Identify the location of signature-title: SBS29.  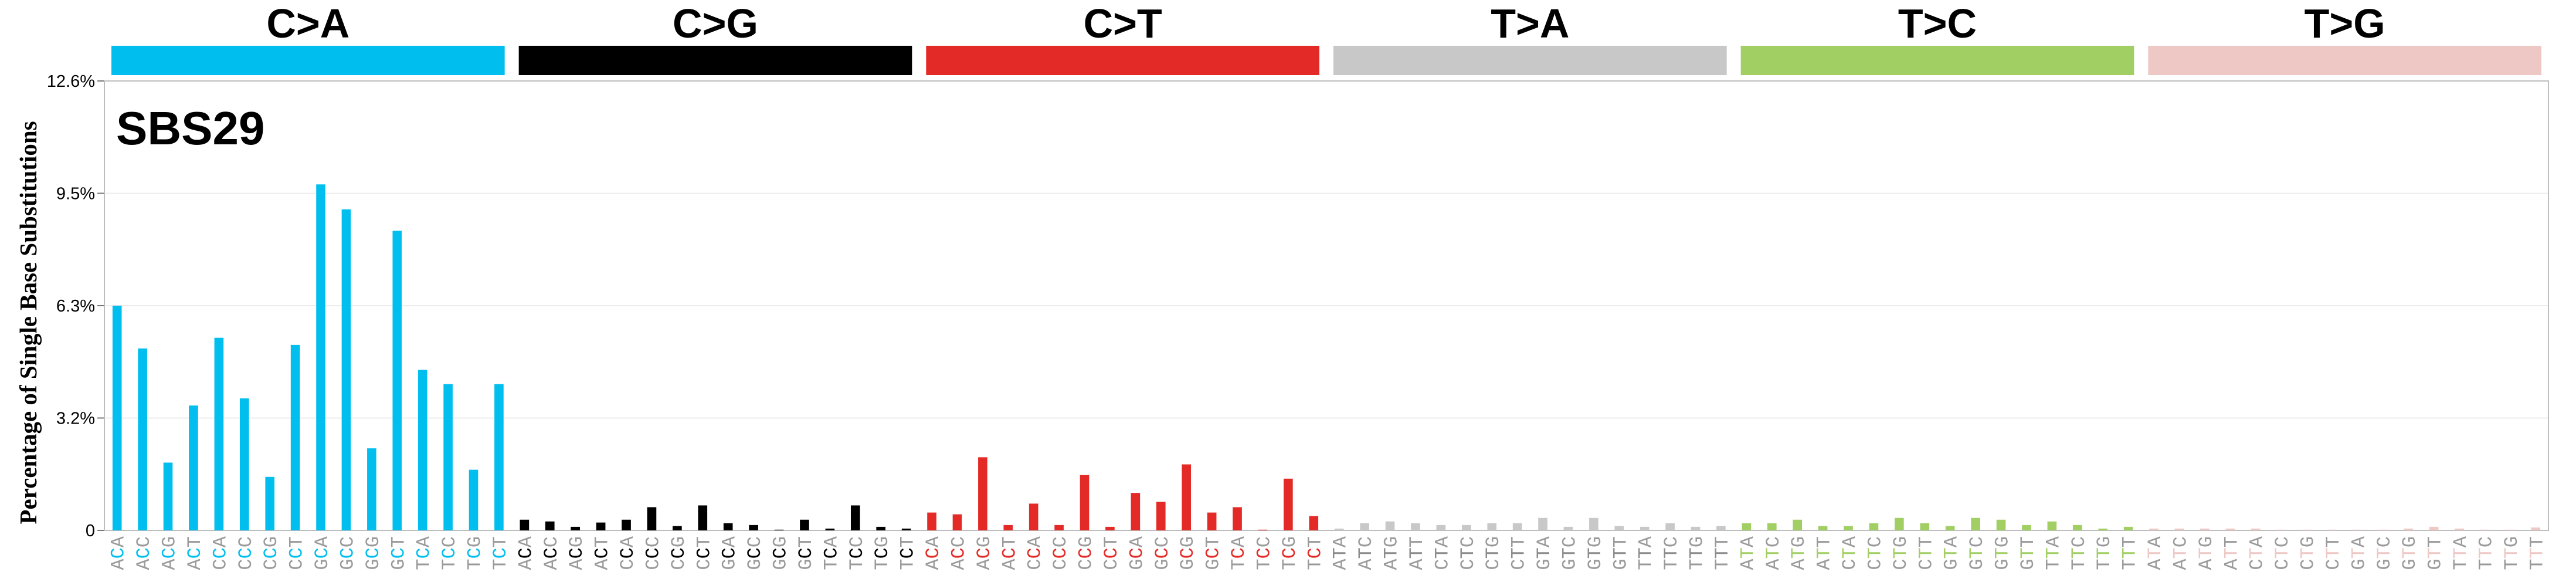
(190, 128).